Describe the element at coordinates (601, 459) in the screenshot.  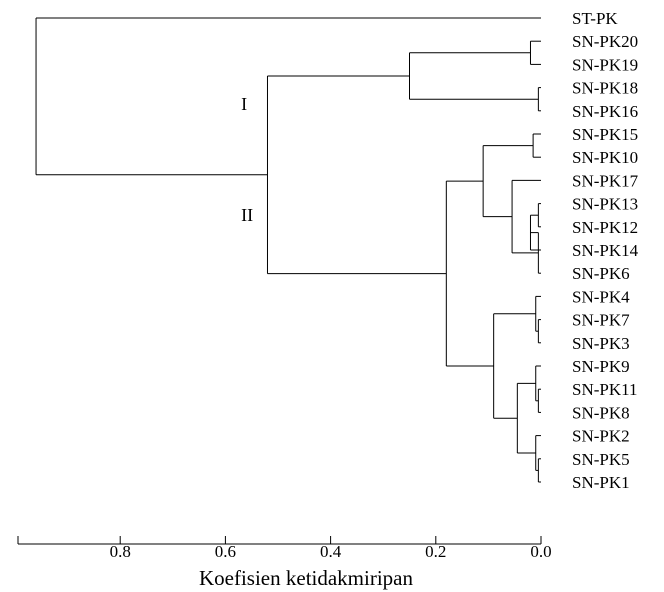
I see `leaf-label: SN-PK5` at that location.